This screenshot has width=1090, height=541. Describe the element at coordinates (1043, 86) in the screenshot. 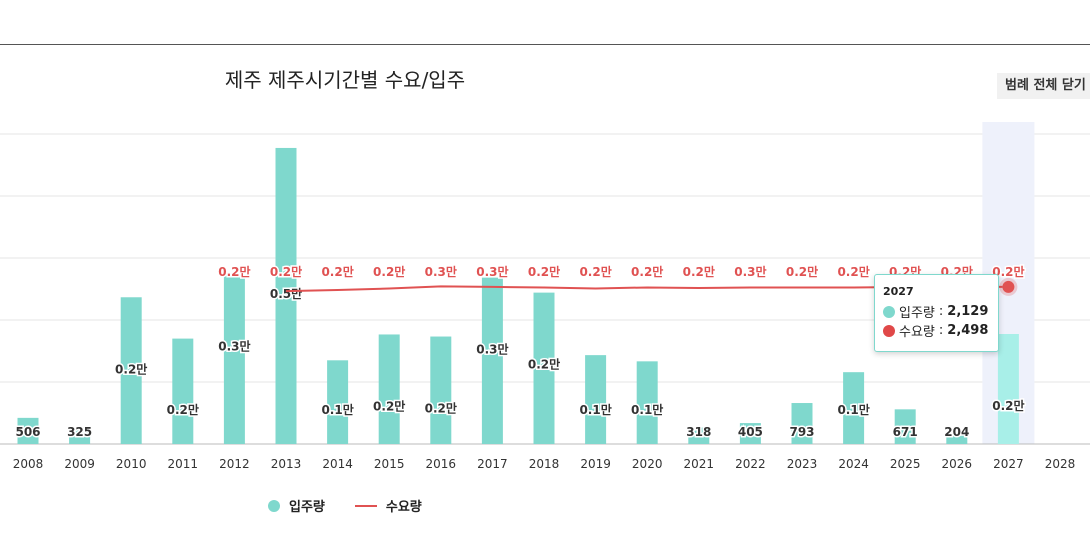

I see `legend-toggle-button: 범례 전체 닫기` at that location.